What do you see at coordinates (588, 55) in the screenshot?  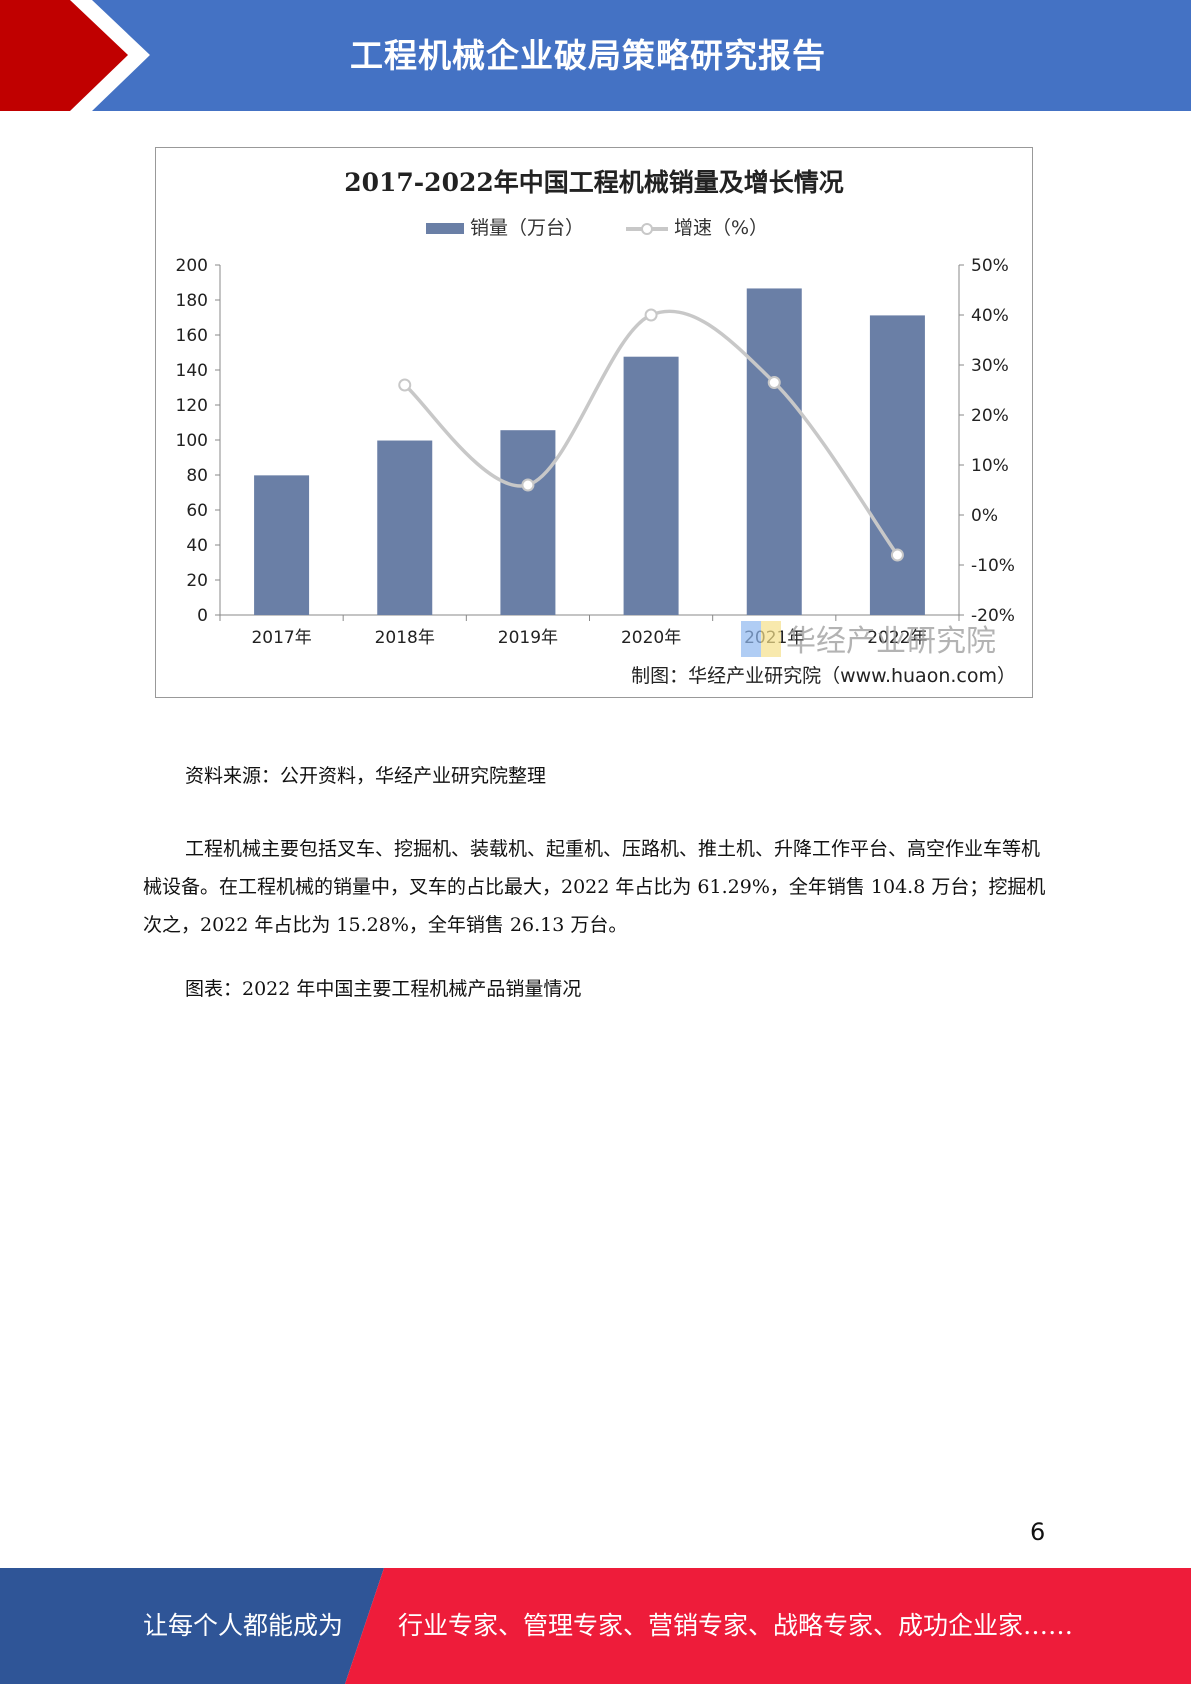 I see `report-title: 工程机械企业破局策略研究报告` at bounding box center [588, 55].